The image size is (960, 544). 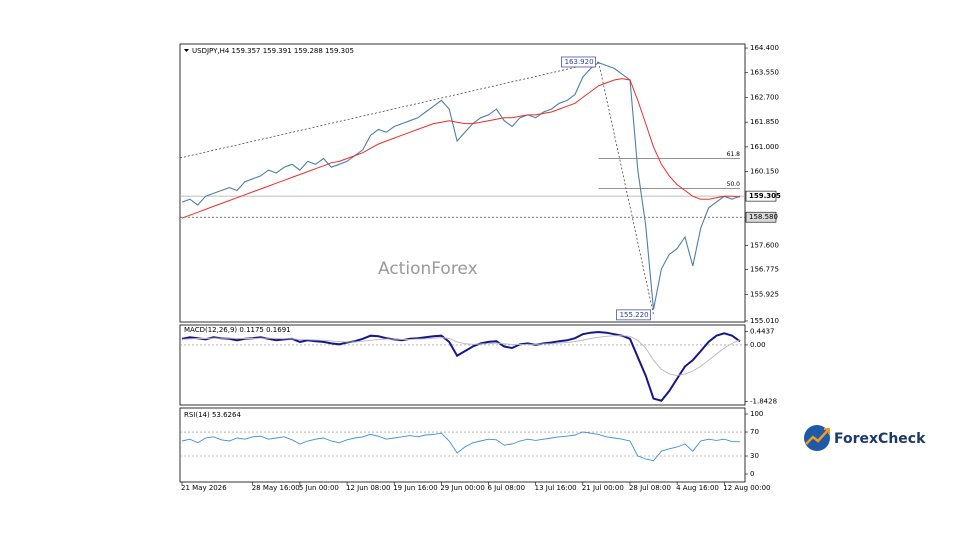 I want to click on macd-signal, so click(x=461, y=356).